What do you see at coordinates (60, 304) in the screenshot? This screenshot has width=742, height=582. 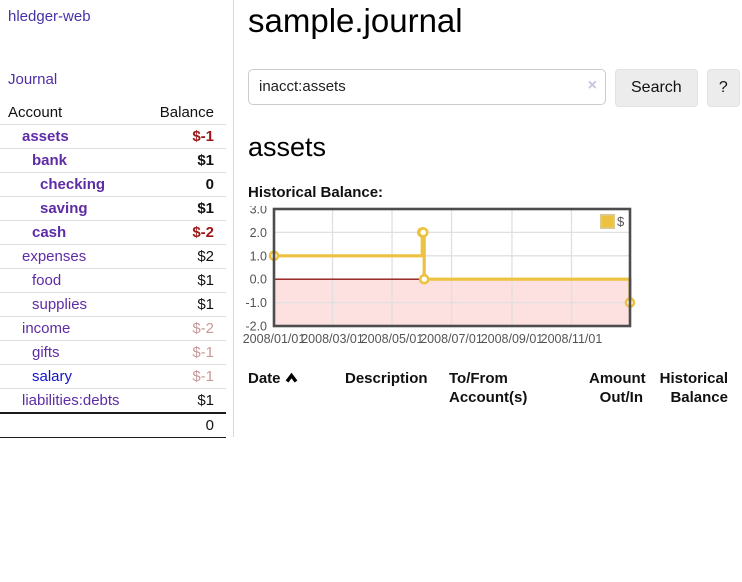 I see `sidebar-account-link-supplies: supplies` at bounding box center [60, 304].